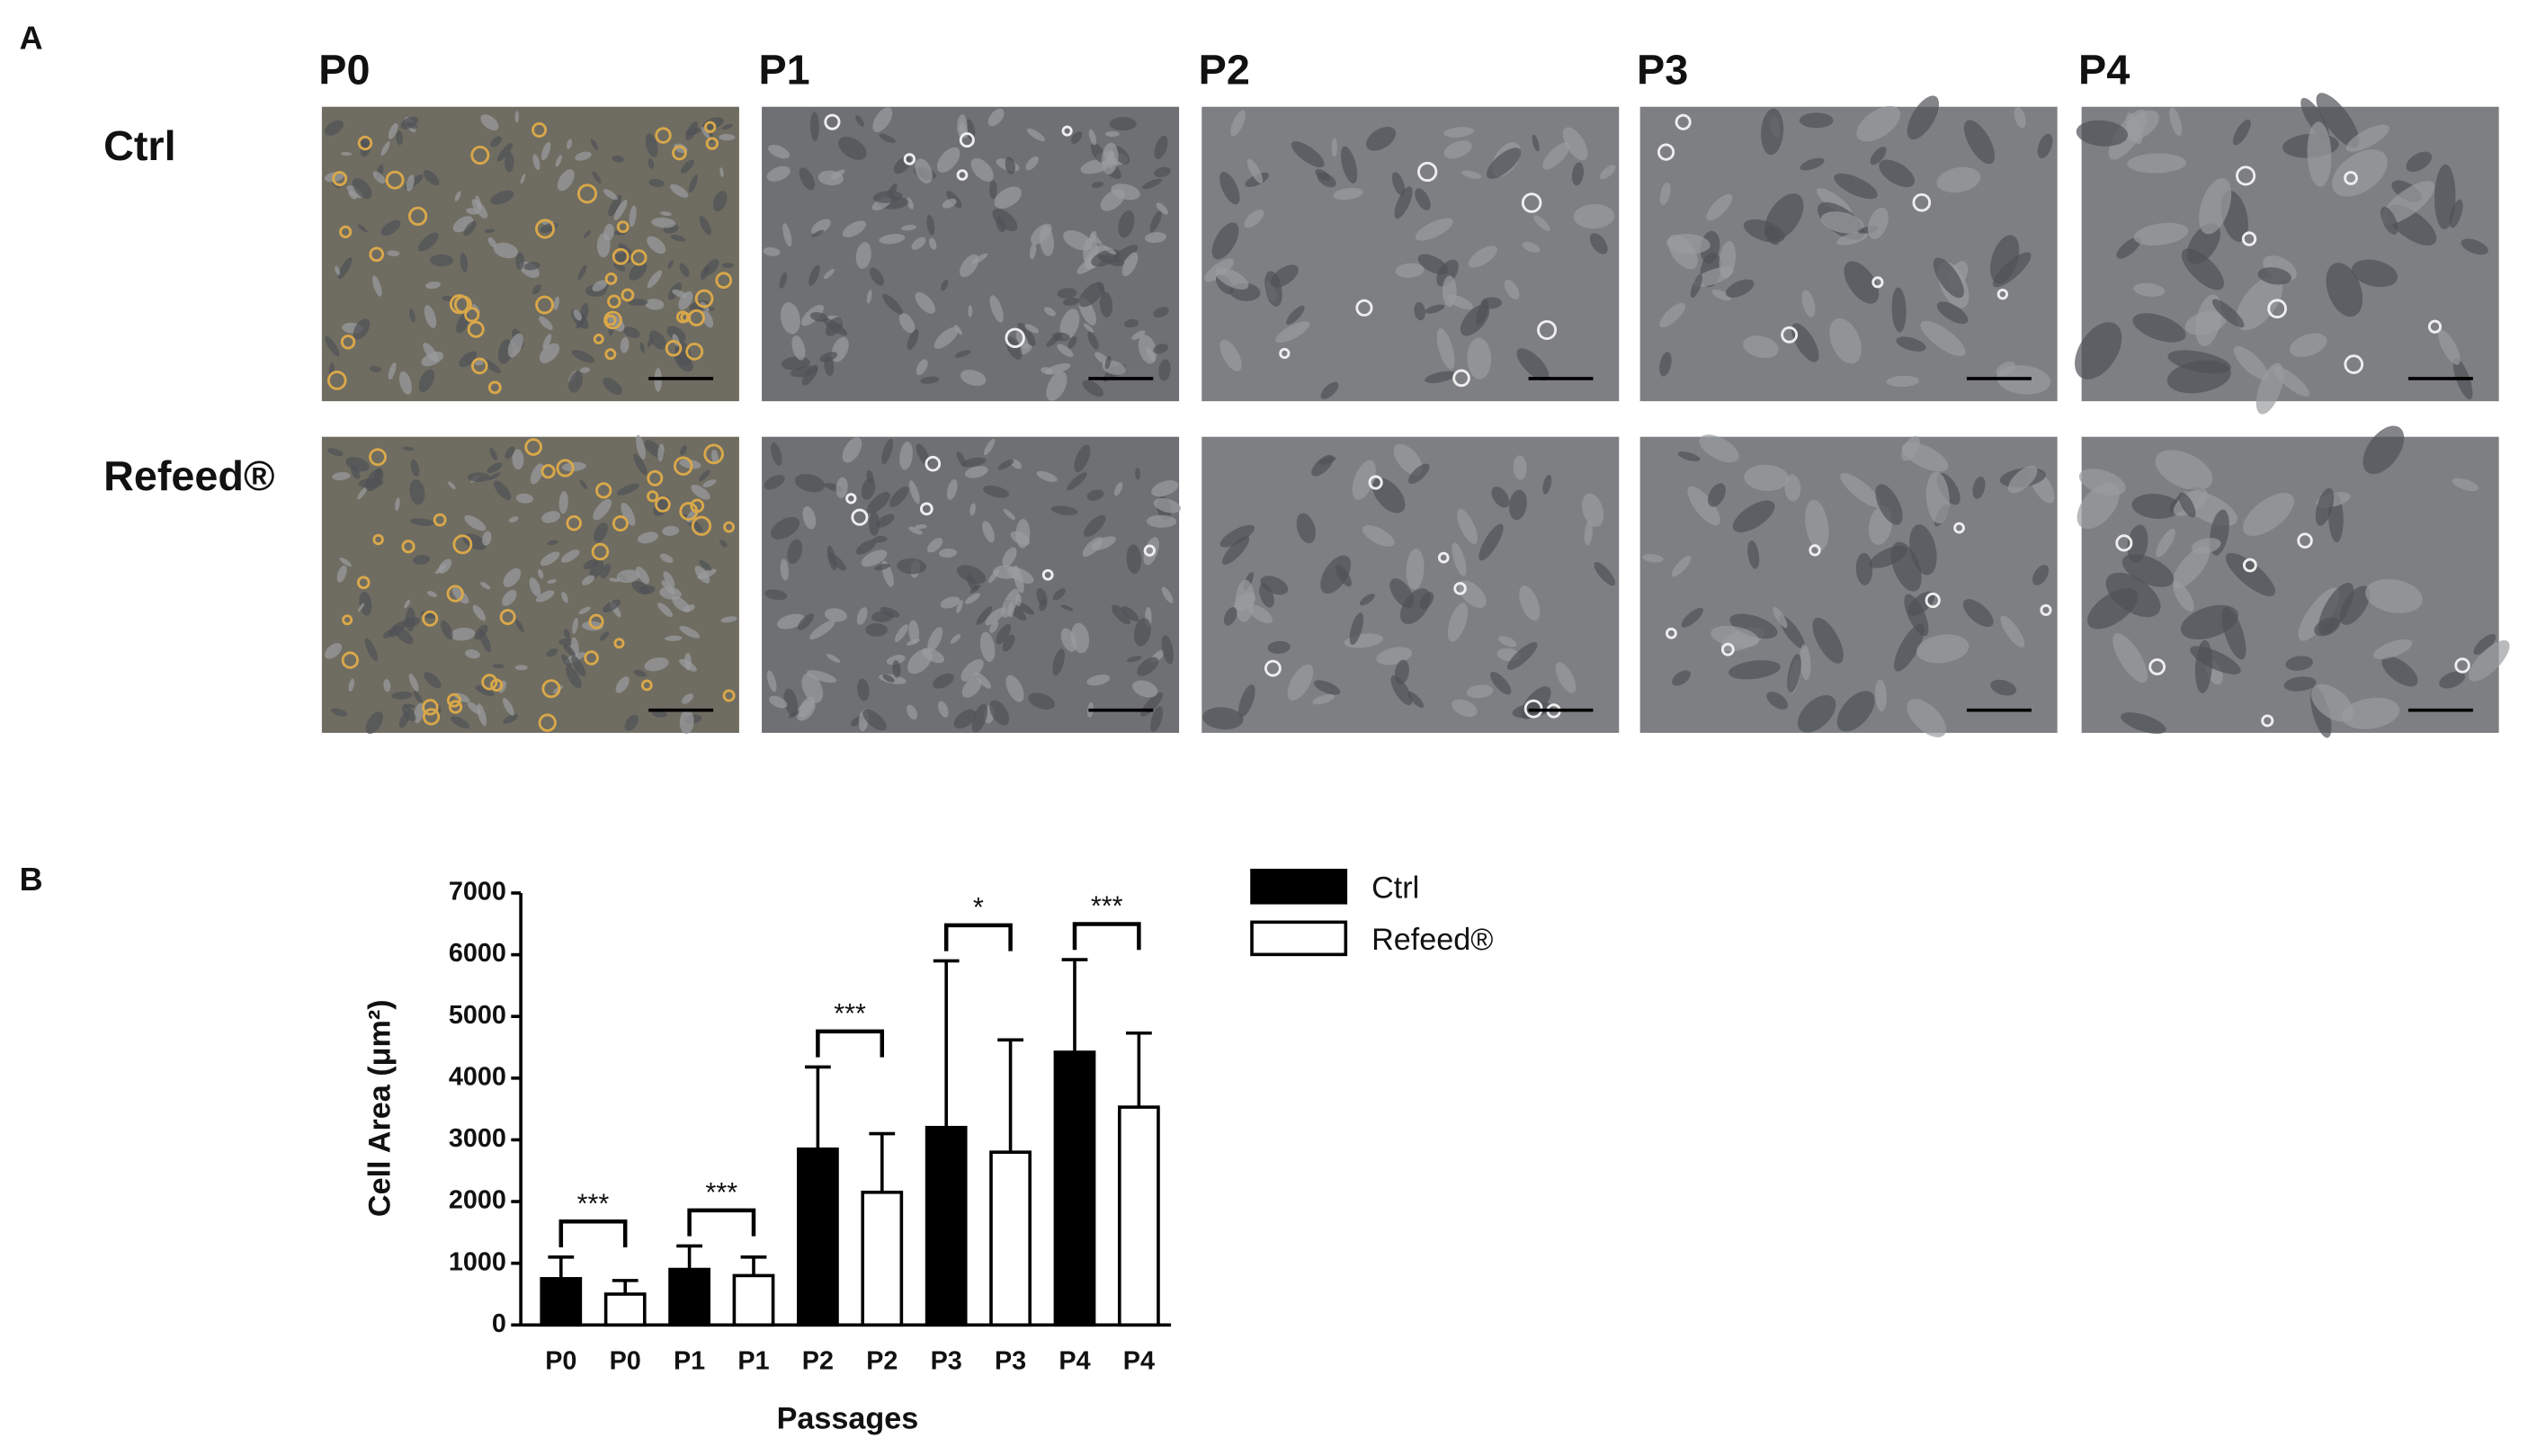 The height and width of the screenshot is (1456, 2528). Describe the element at coordinates (1010, 1361) in the screenshot. I see `x-tick-label: P3` at that location.